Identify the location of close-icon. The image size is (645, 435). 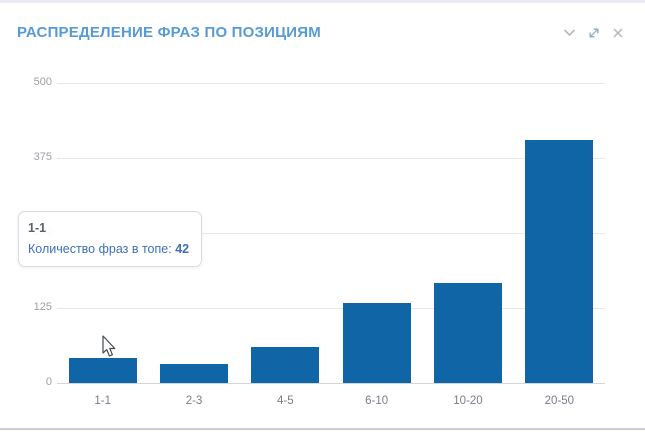
(617, 32).